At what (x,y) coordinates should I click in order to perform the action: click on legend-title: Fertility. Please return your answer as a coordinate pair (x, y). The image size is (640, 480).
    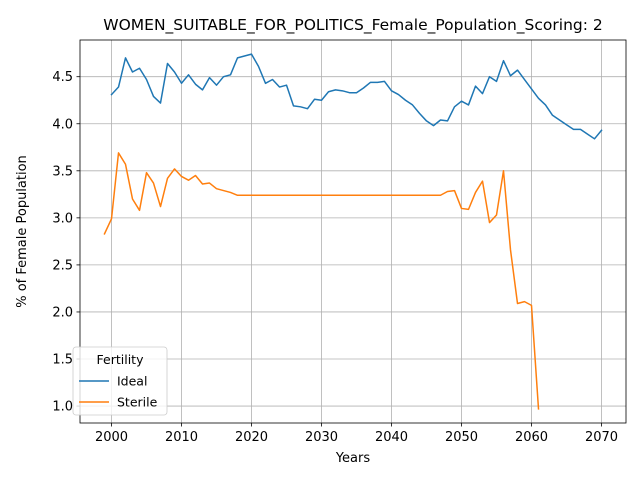
    Looking at the image, I should click on (121, 359).